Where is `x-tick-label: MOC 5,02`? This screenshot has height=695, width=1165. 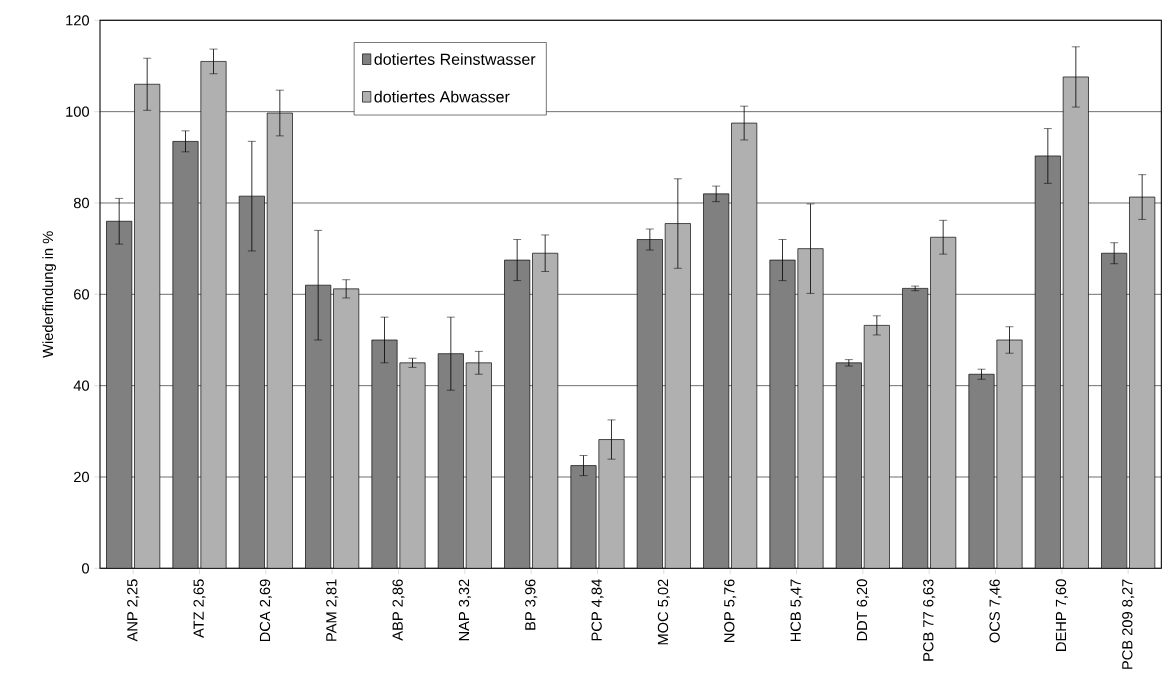 x-tick-label: MOC 5,02 is located at coordinates (663, 612).